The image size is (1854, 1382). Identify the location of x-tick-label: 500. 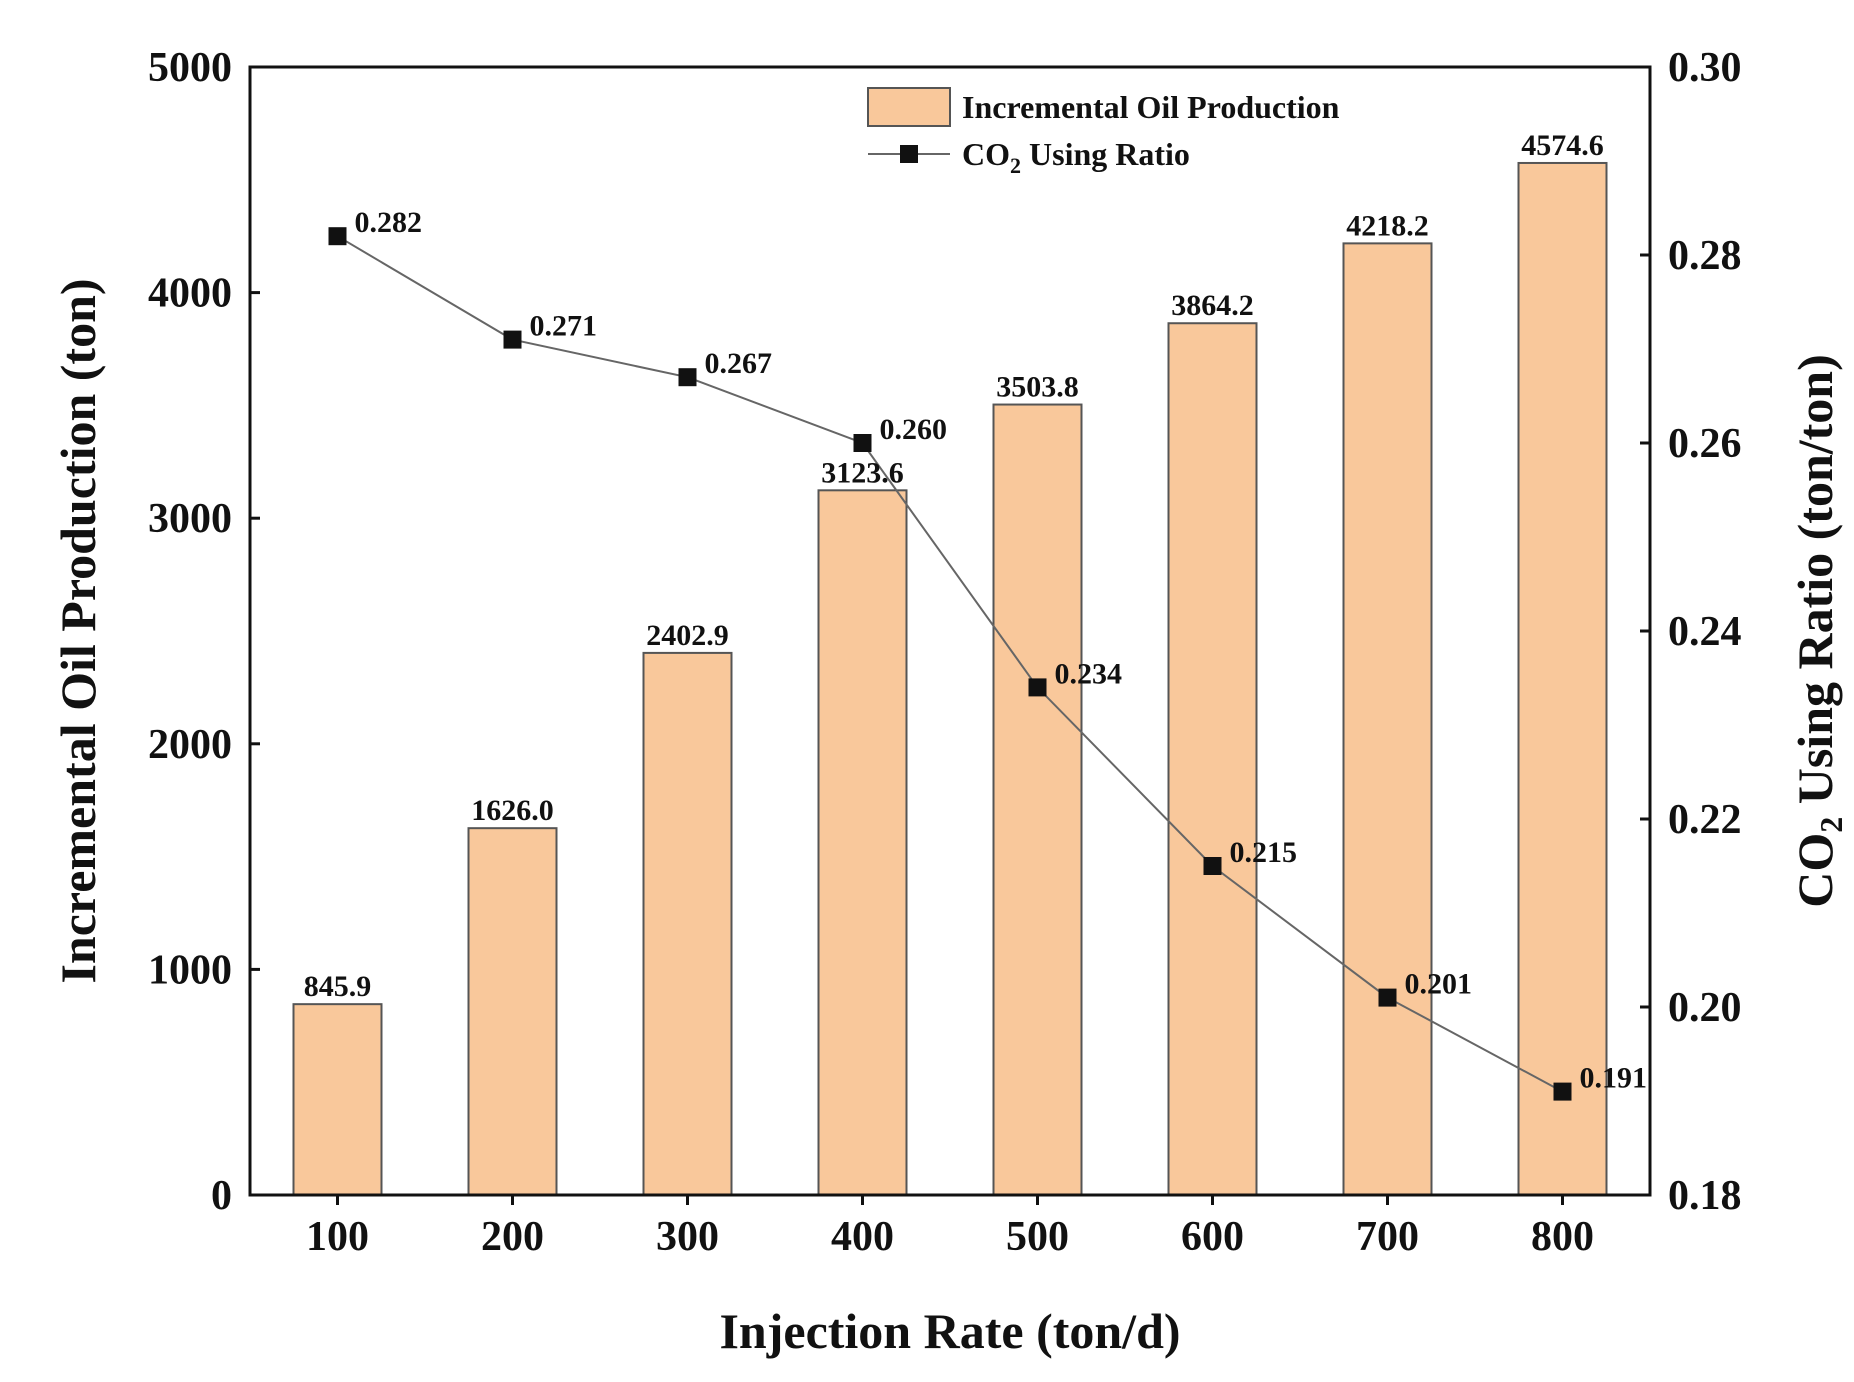
(1037, 1237).